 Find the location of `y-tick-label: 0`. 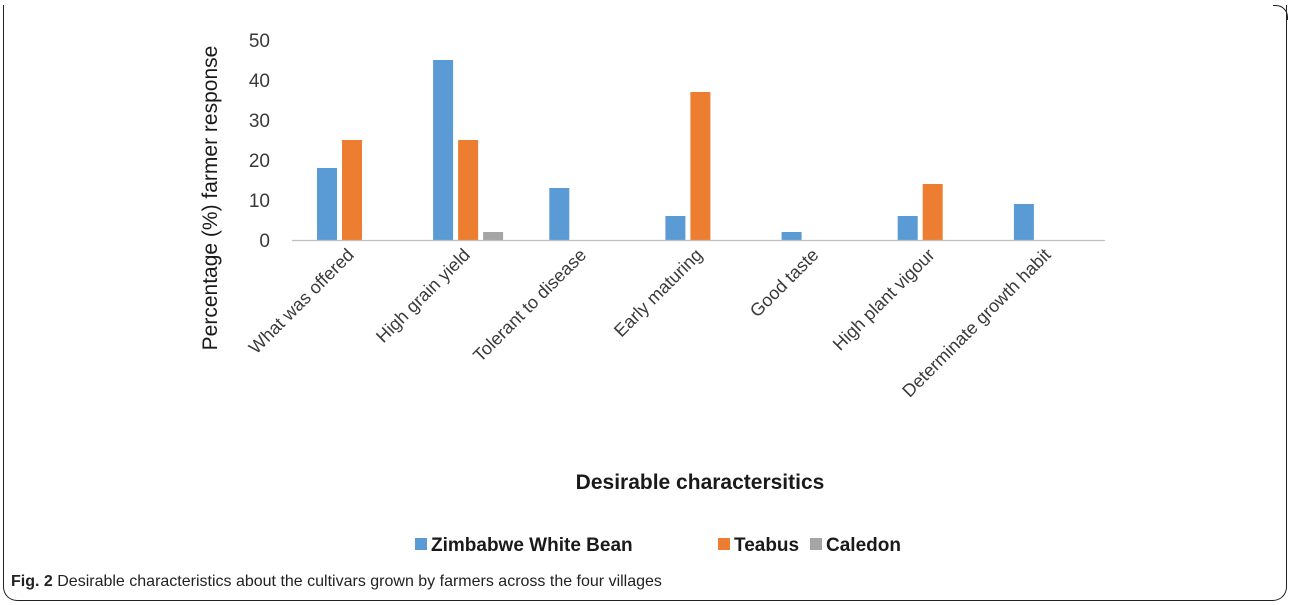

y-tick-label: 0 is located at coordinates (264, 241).